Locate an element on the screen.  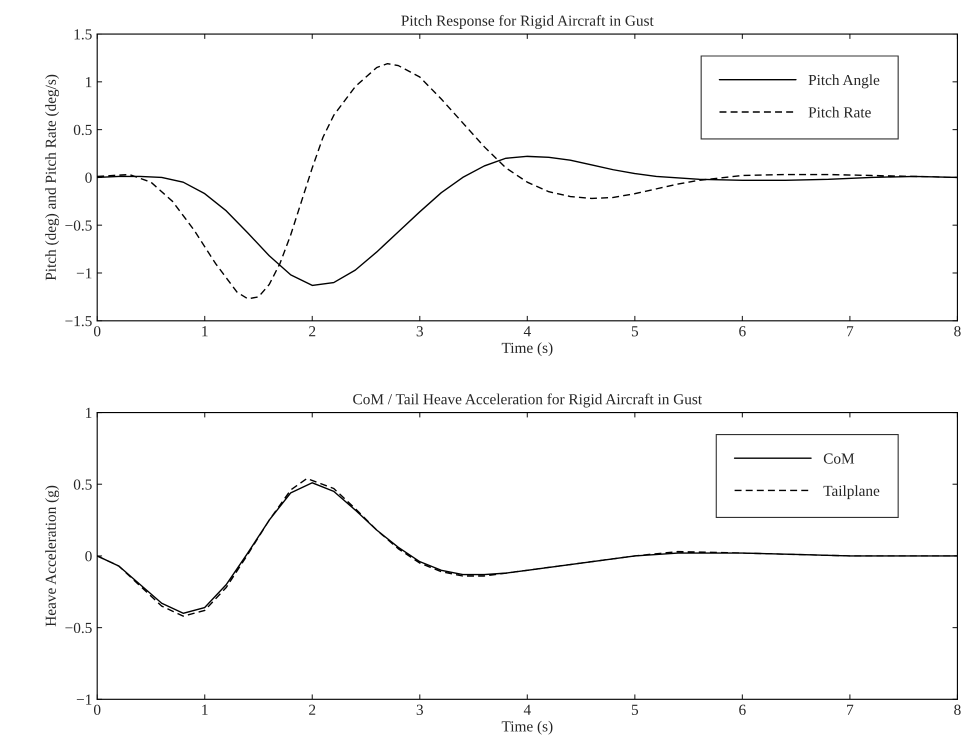
y-tick-label: 1.5 is located at coordinates (83, 34).